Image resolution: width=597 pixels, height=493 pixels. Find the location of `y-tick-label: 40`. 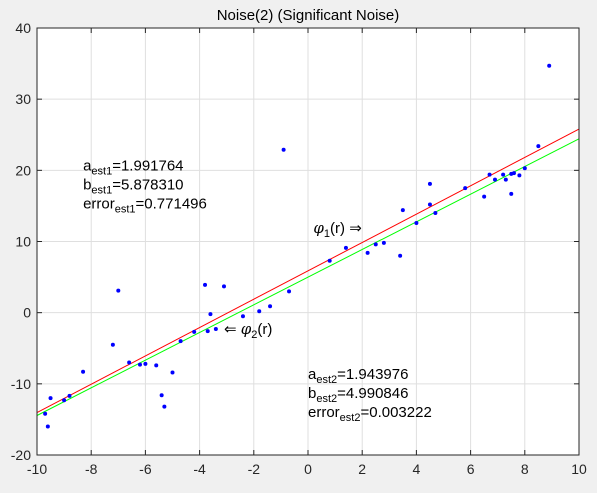

y-tick-label: 40 is located at coordinates (23, 28).